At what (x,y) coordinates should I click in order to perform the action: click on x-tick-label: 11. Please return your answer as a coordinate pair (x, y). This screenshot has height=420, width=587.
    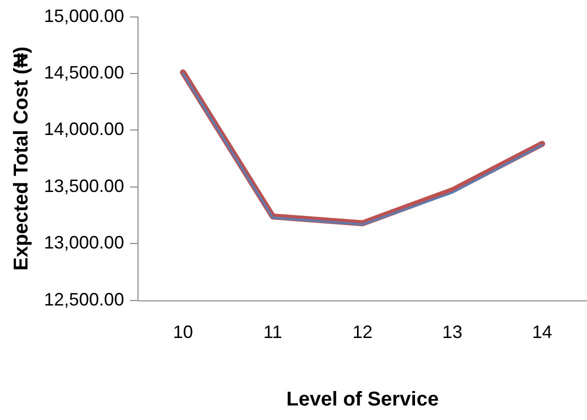
    Looking at the image, I should click on (272, 332).